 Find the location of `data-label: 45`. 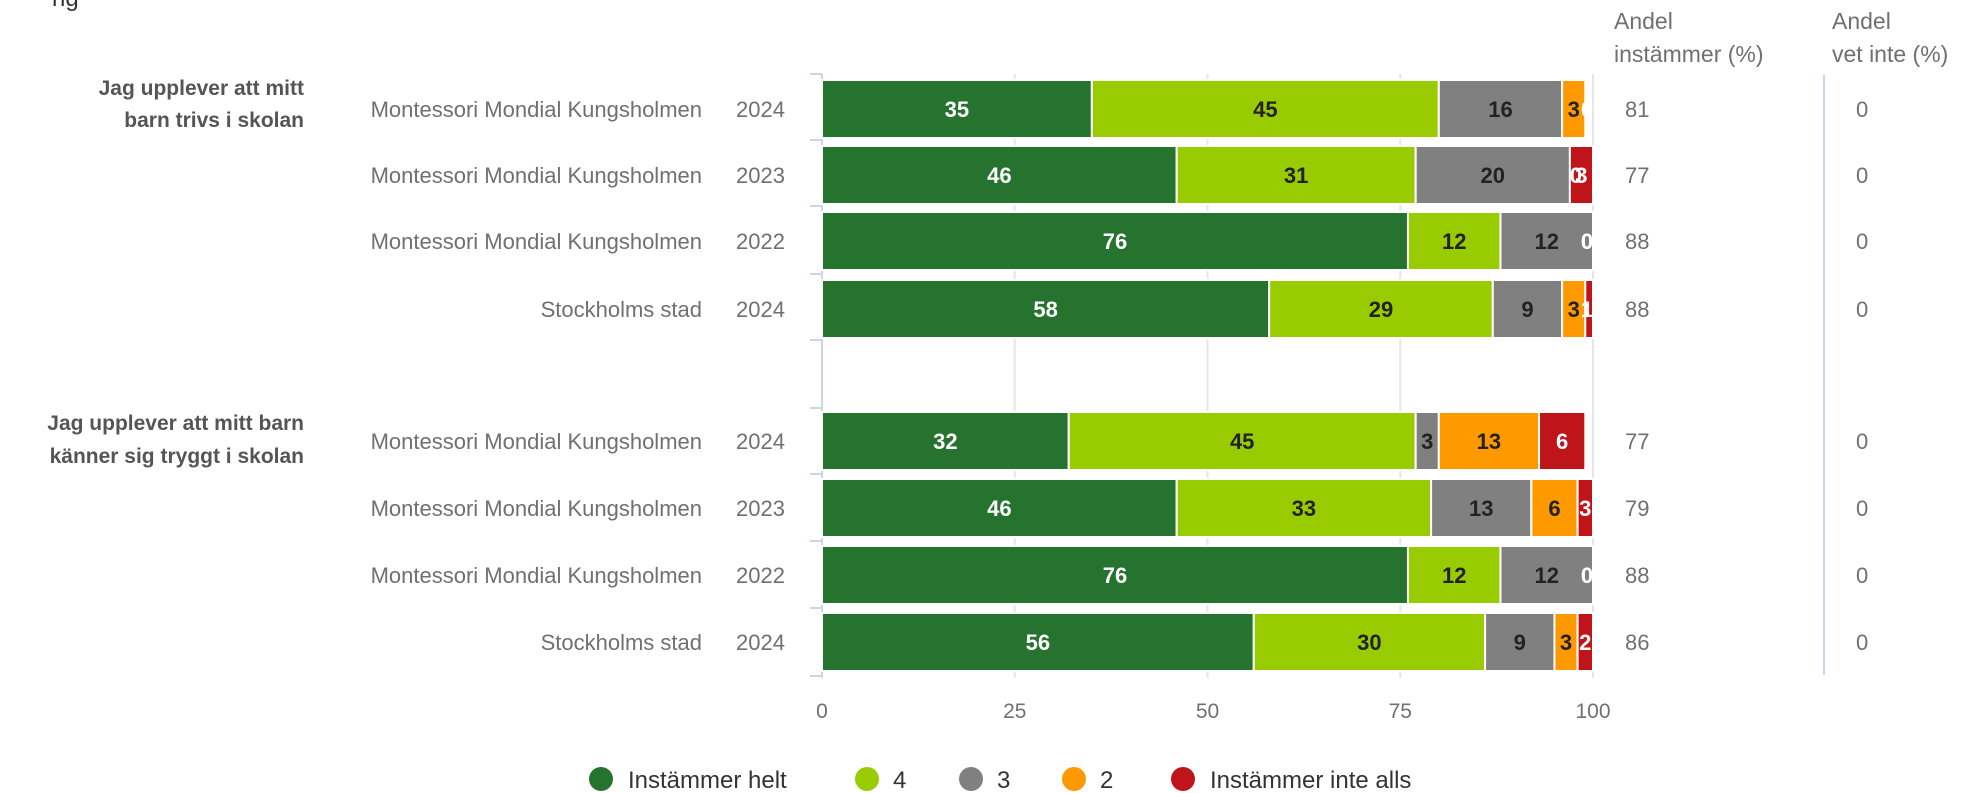

data-label: 45 is located at coordinates (1242, 441).